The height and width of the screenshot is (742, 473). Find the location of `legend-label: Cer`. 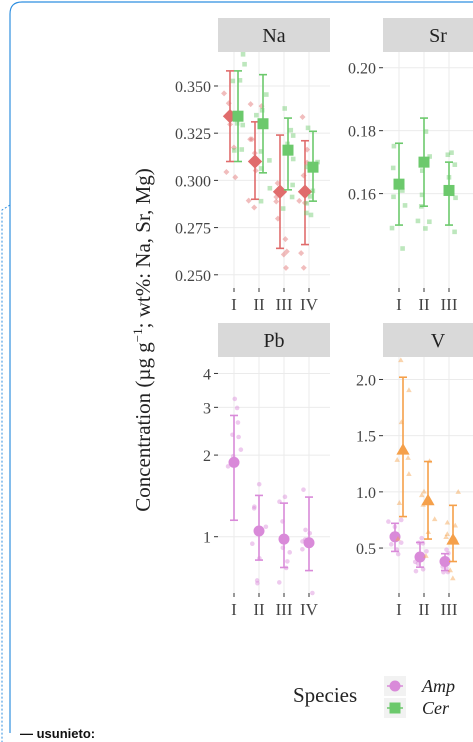

legend-label: Cer is located at coordinates (436, 708).